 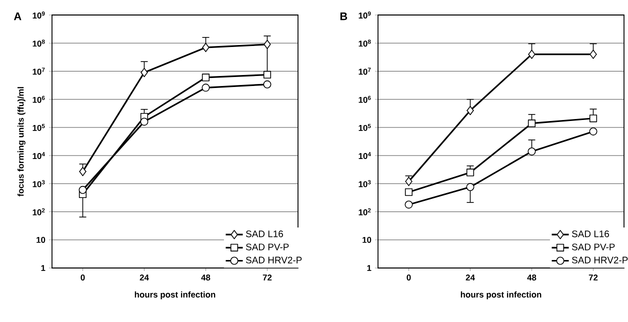 What do you see at coordinates (18, 16) in the screenshot?
I see `chart-title: A` at bounding box center [18, 16].